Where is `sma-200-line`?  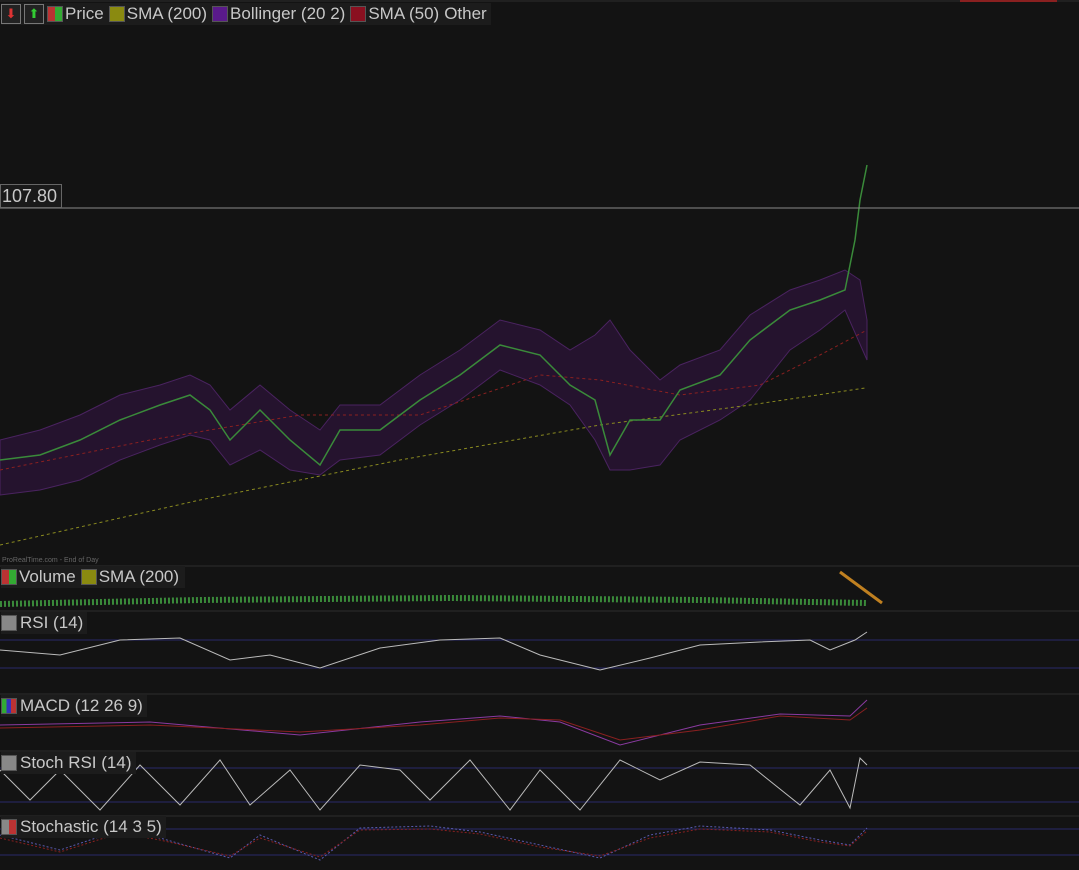
sma-200-line is located at coordinates (433, 466).